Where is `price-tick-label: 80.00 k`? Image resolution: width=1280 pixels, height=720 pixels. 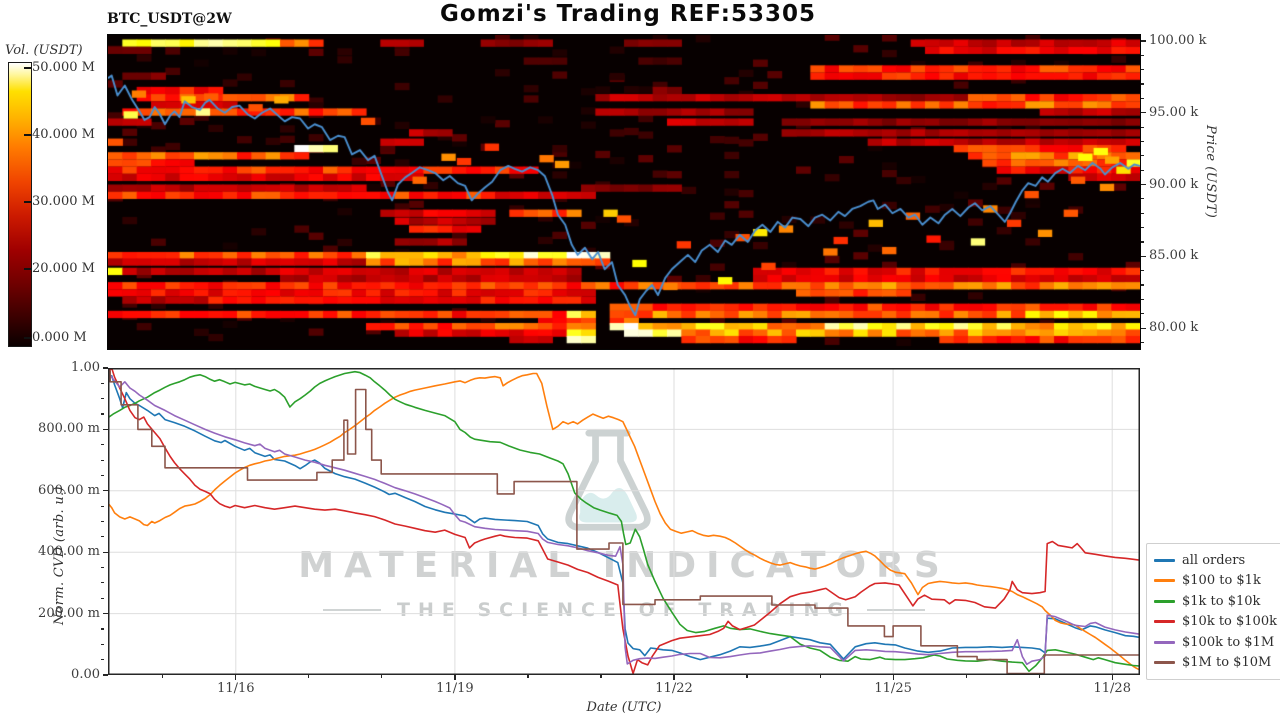
price-tick-label: 80.00 k is located at coordinates (1174, 328).